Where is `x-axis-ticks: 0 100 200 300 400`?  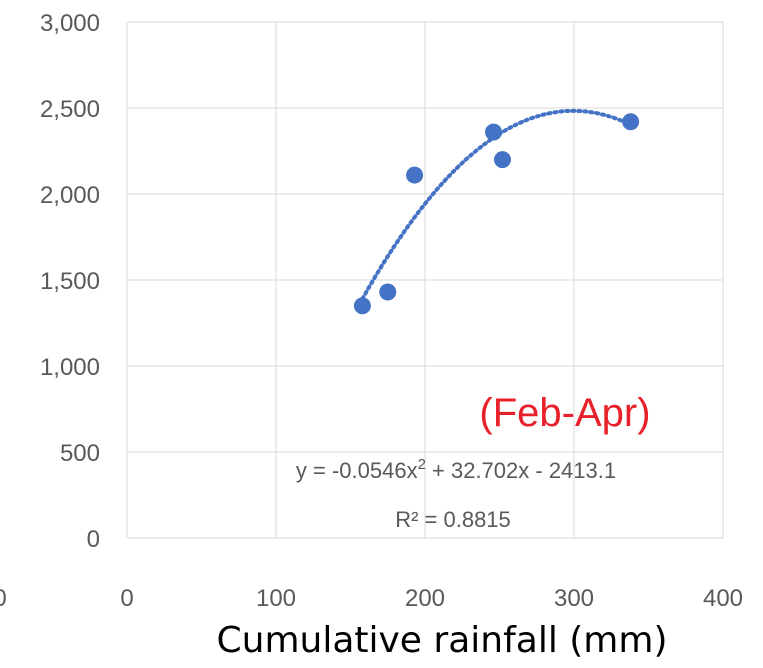 x-axis-ticks: 0 100 200 300 400 is located at coordinates (431, 598).